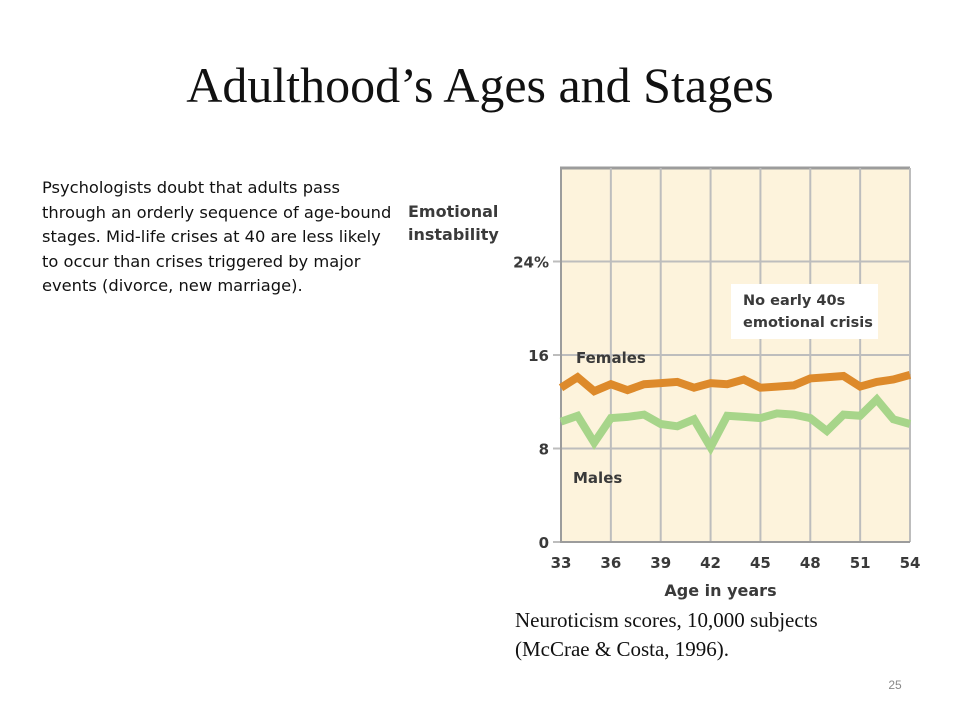  I want to click on series-lines, so click(735, 413).